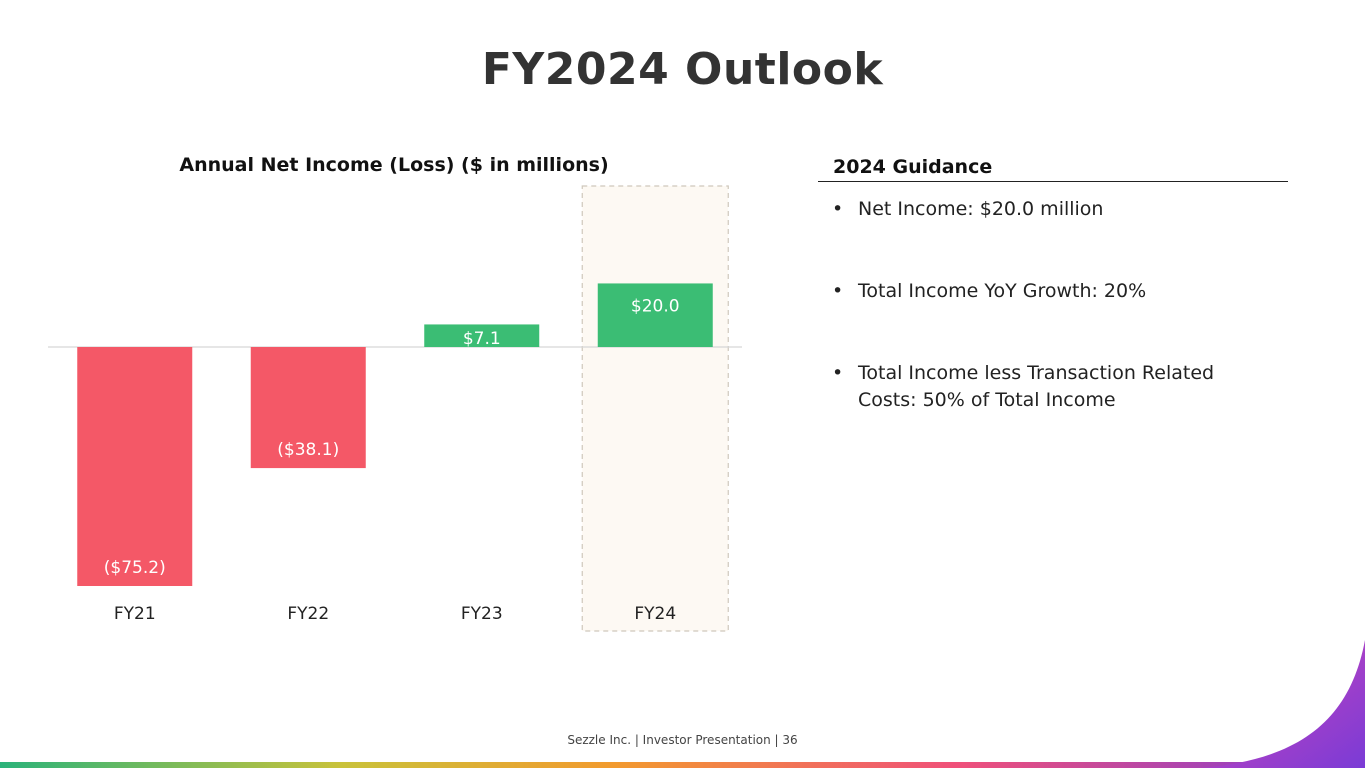 The image size is (1365, 768). I want to click on category-label-fy22: FY22, so click(308, 614).